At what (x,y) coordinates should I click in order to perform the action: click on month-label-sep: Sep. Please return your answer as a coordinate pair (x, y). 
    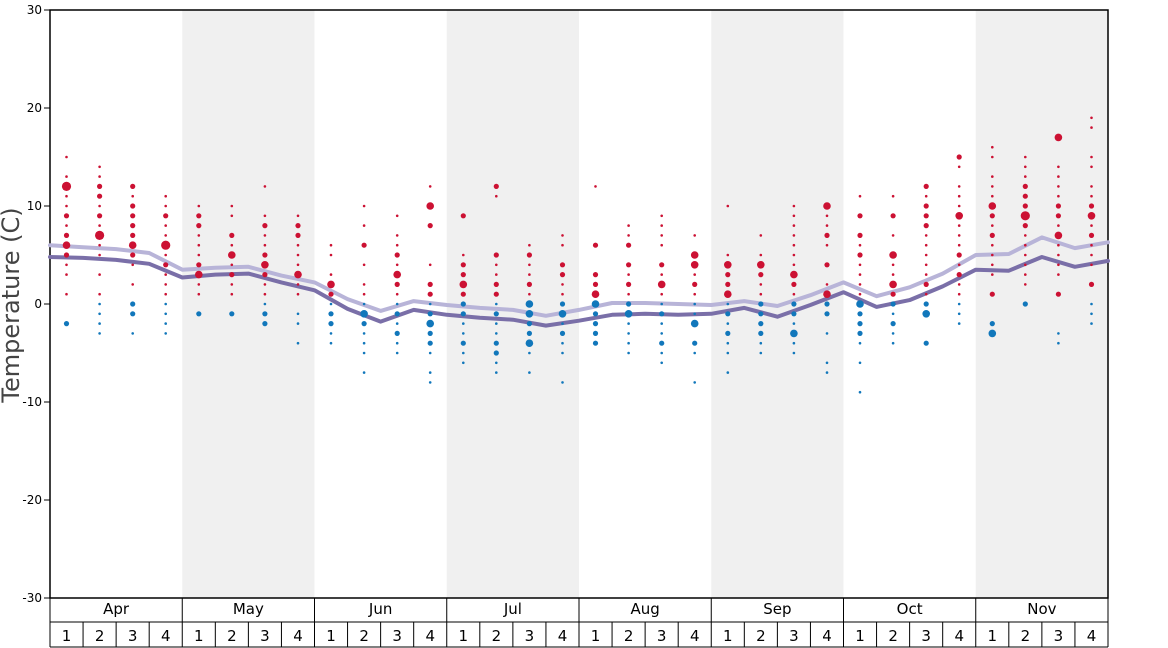
    Looking at the image, I should click on (777, 609).